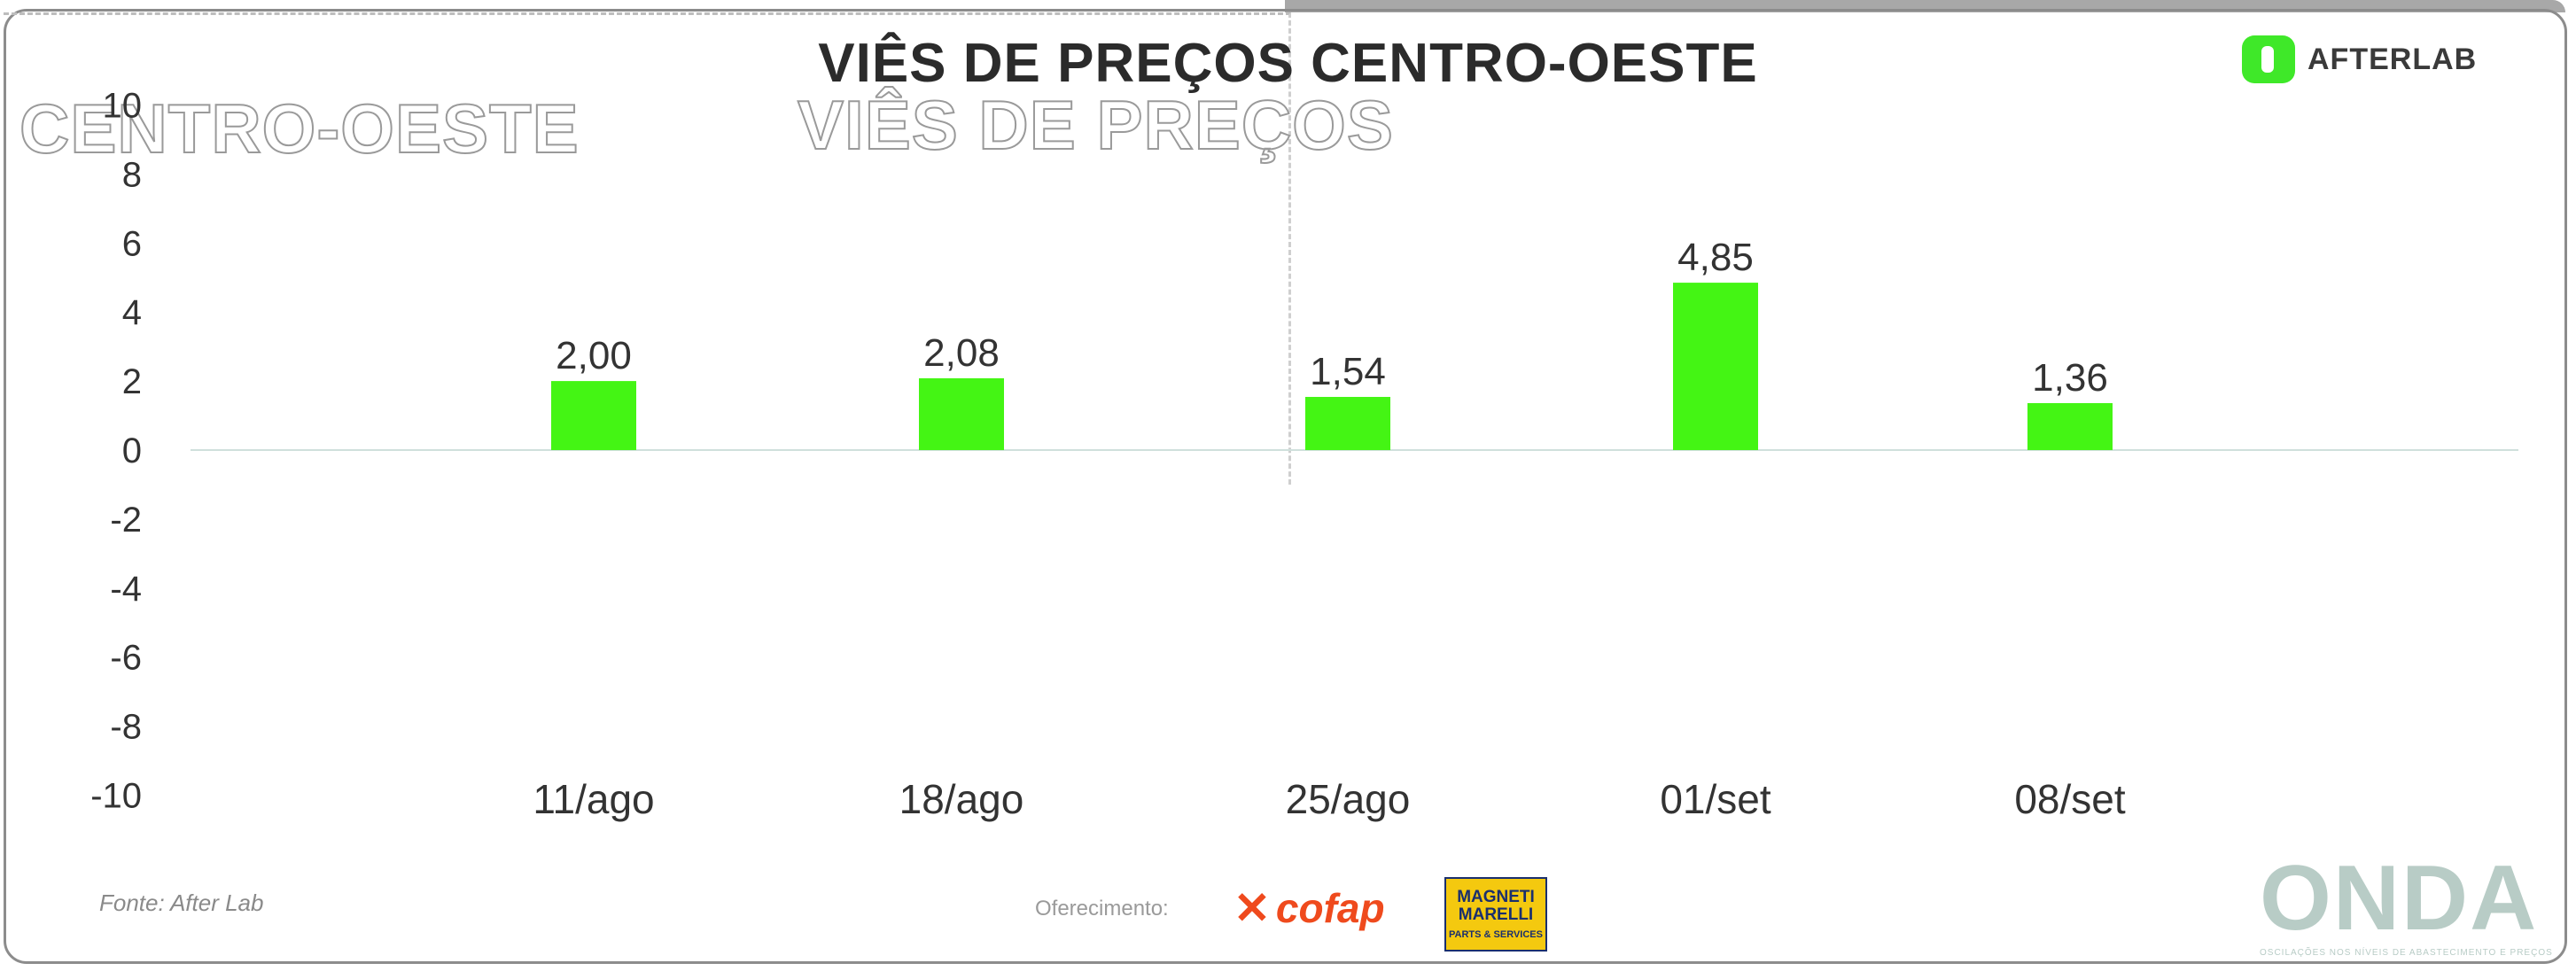 The width and height of the screenshot is (2576, 971). Describe the element at coordinates (132, 243) in the screenshot. I see `y-tick-label: 6` at that location.